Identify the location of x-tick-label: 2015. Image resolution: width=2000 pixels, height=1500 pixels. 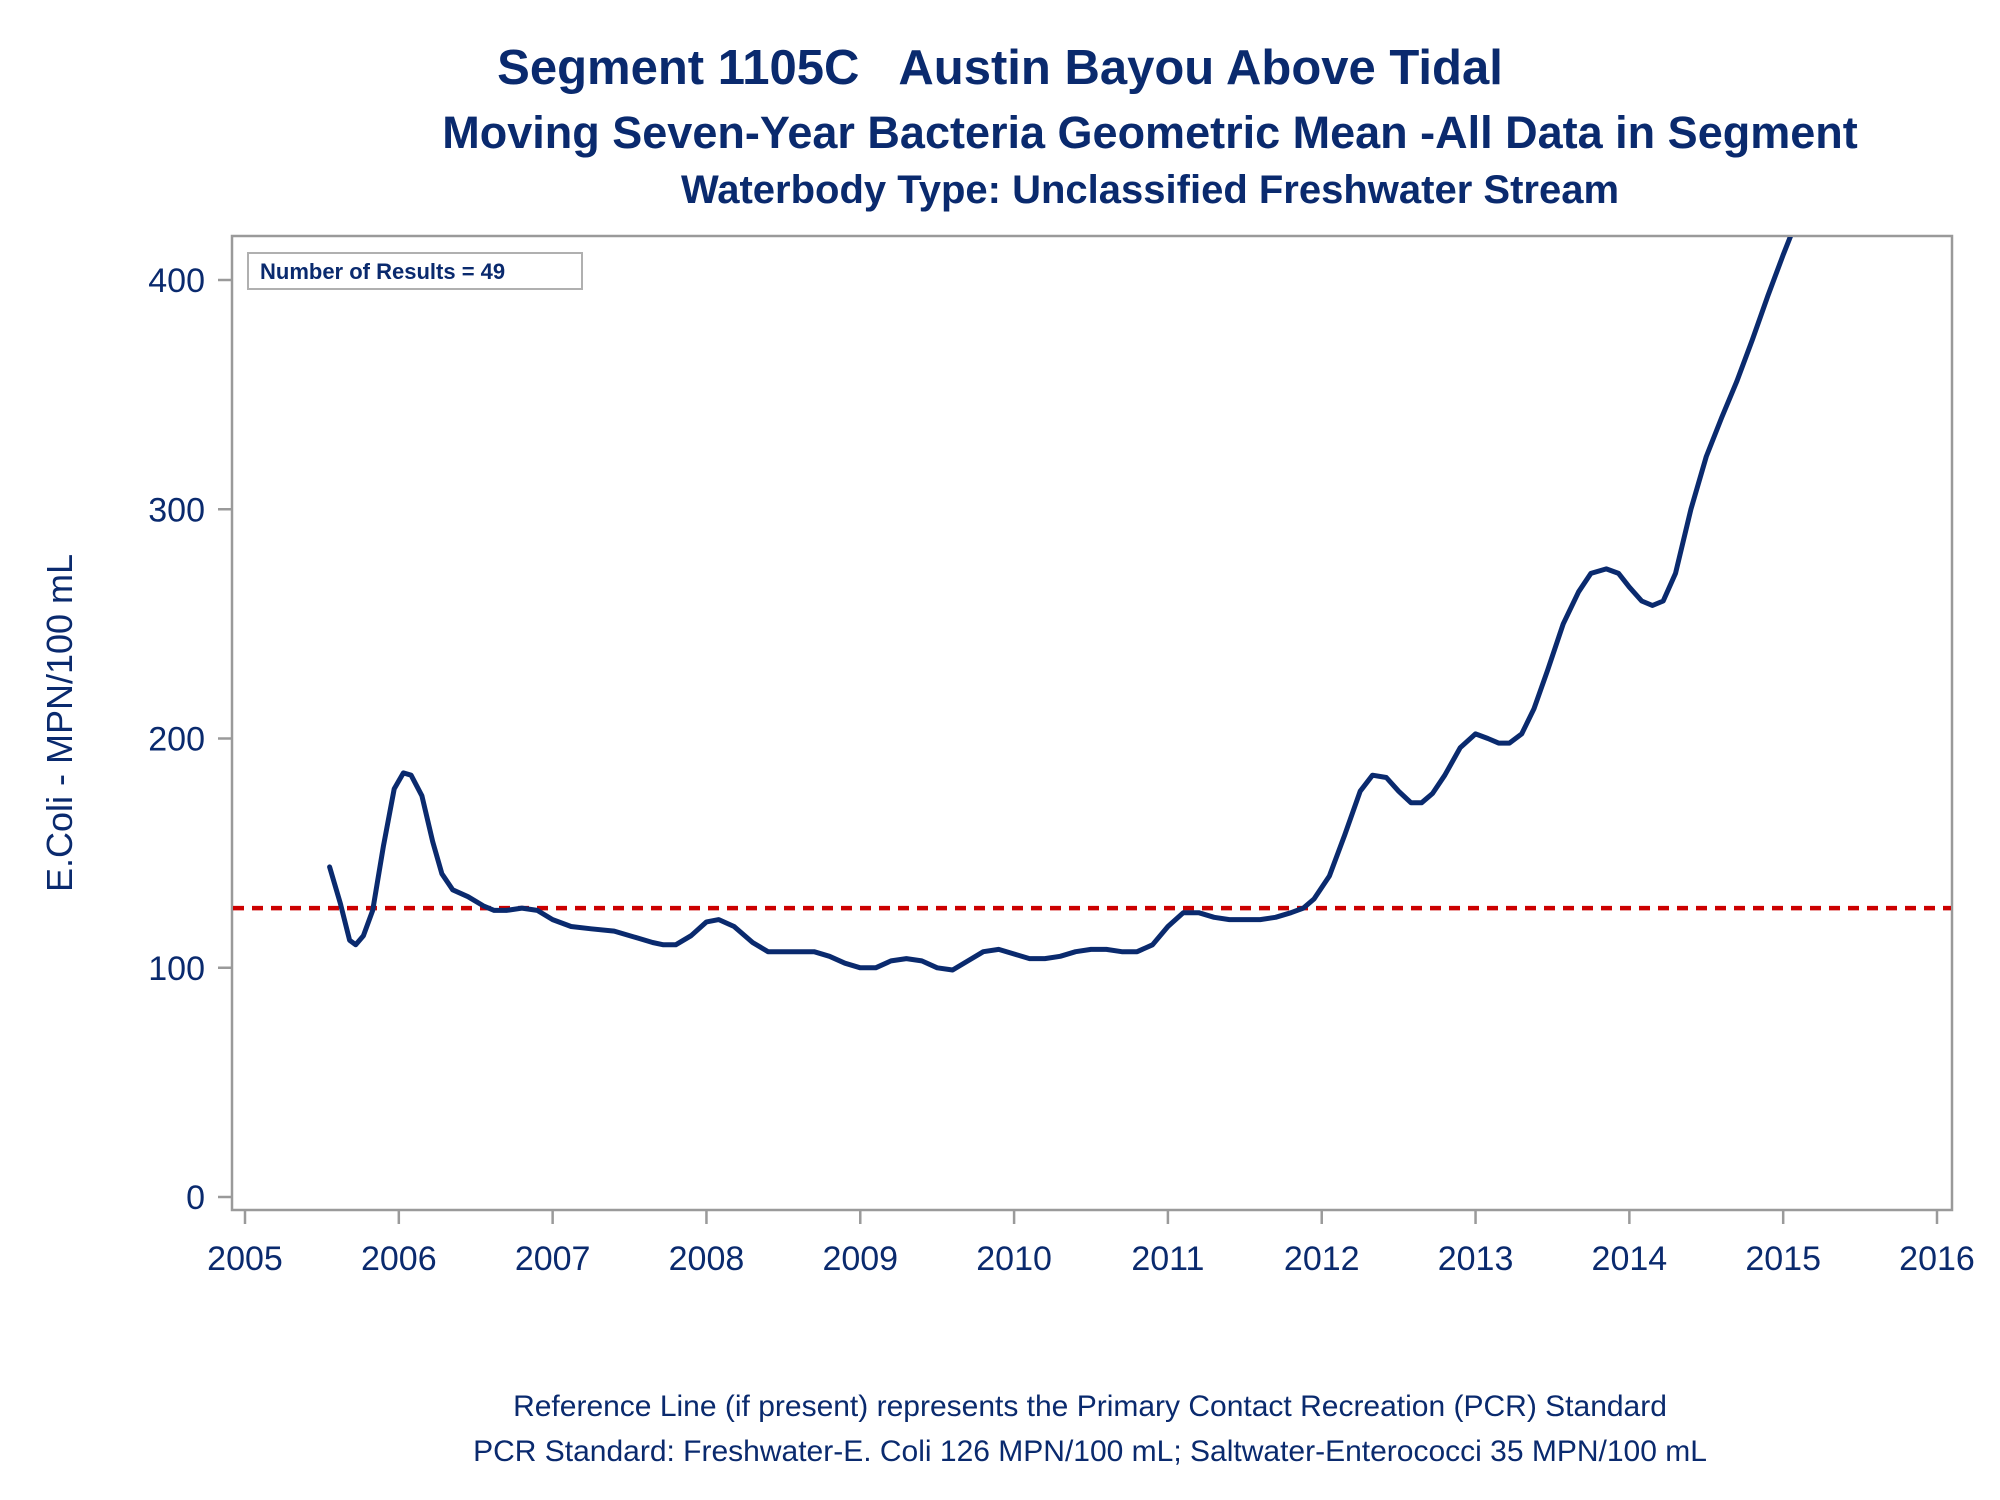
(1783, 1259).